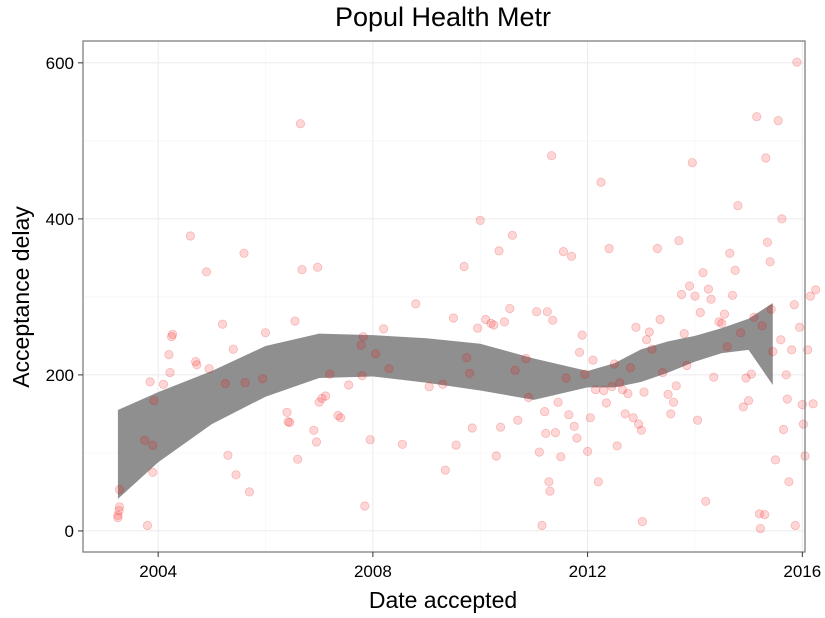  Describe the element at coordinates (69, 531) in the screenshot. I see `y-tick-label: 0` at that location.